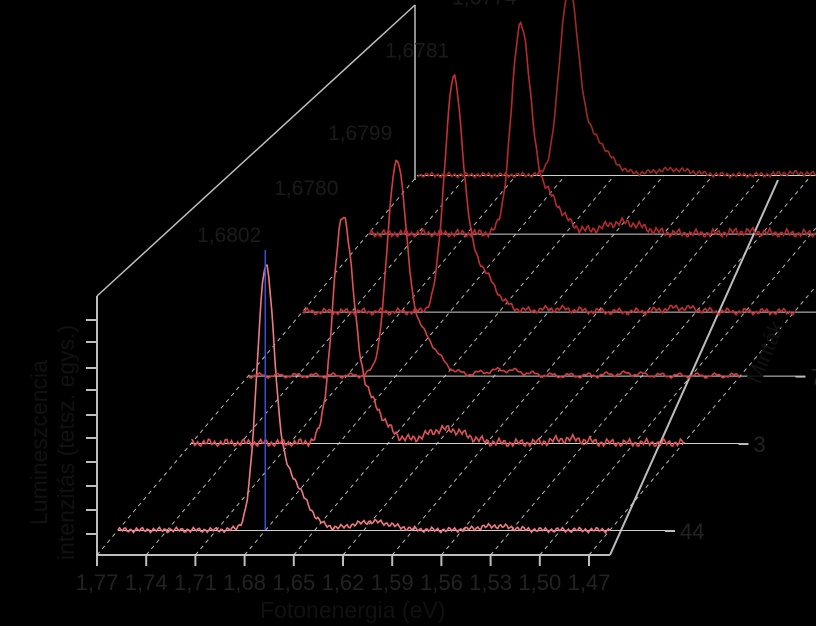 The height and width of the screenshot is (626, 816). Describe the element at coordinates (484, 4) in the screenshot. I see `peak-label: 1,6774` at that location.